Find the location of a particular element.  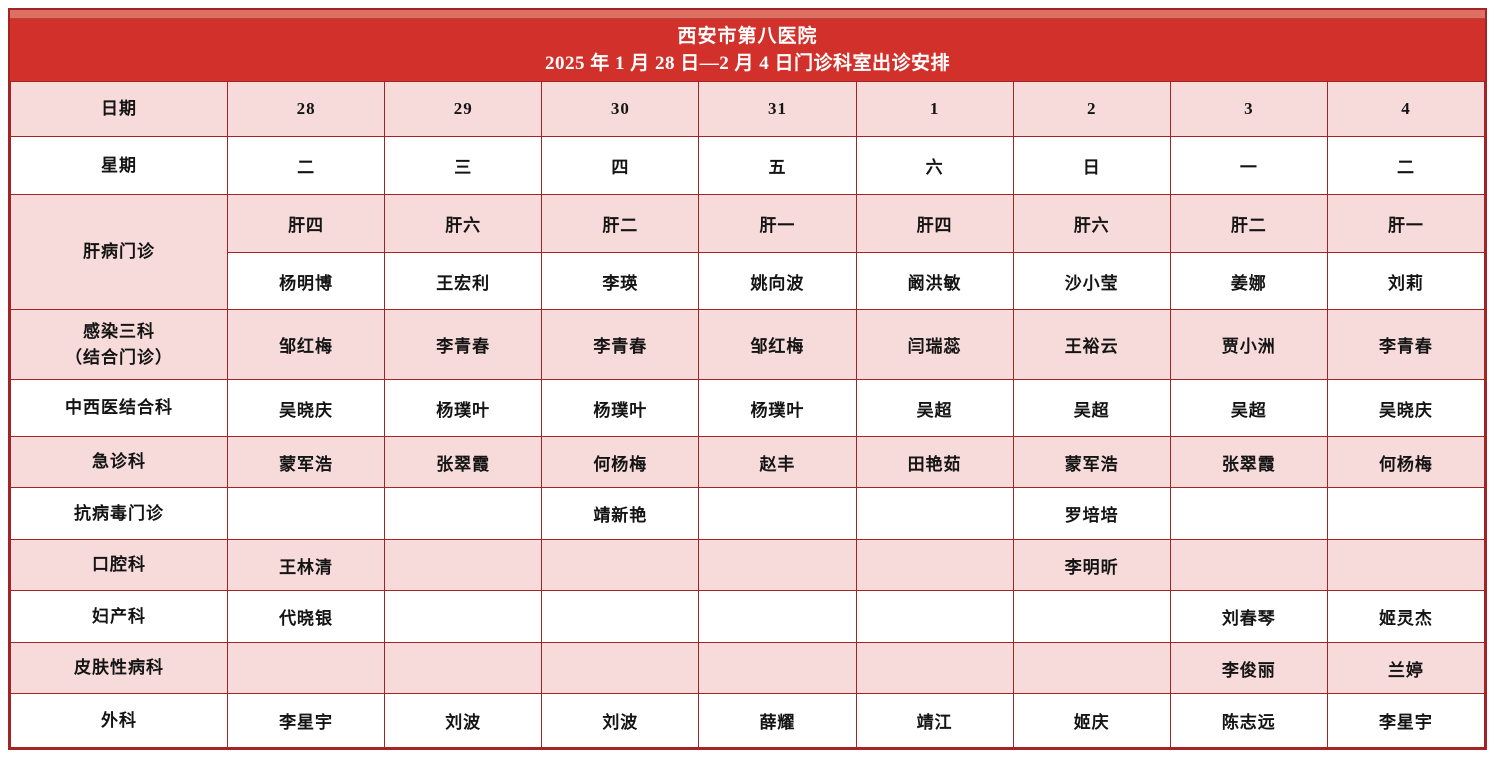

schedule-cell: 李俊丽 is located at coordinates (1248, 668).